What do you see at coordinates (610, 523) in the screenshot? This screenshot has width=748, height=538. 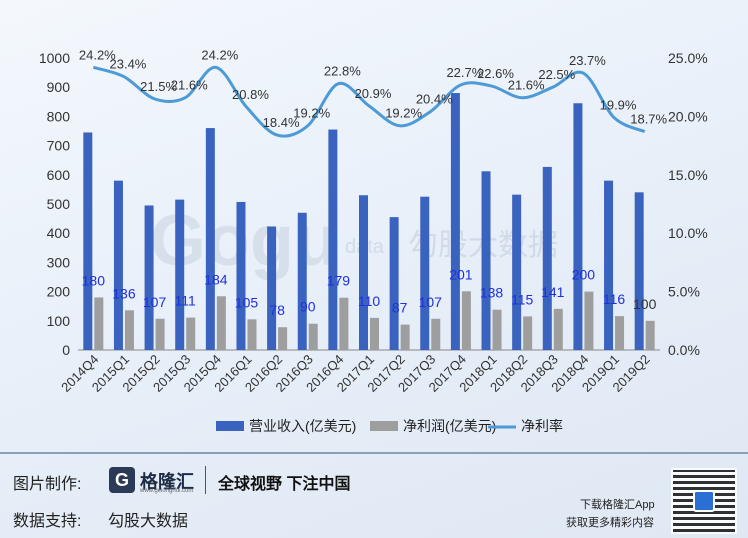 I see `app-promo-text: 获取更多精彩内容` at bounding box center [610, 523].